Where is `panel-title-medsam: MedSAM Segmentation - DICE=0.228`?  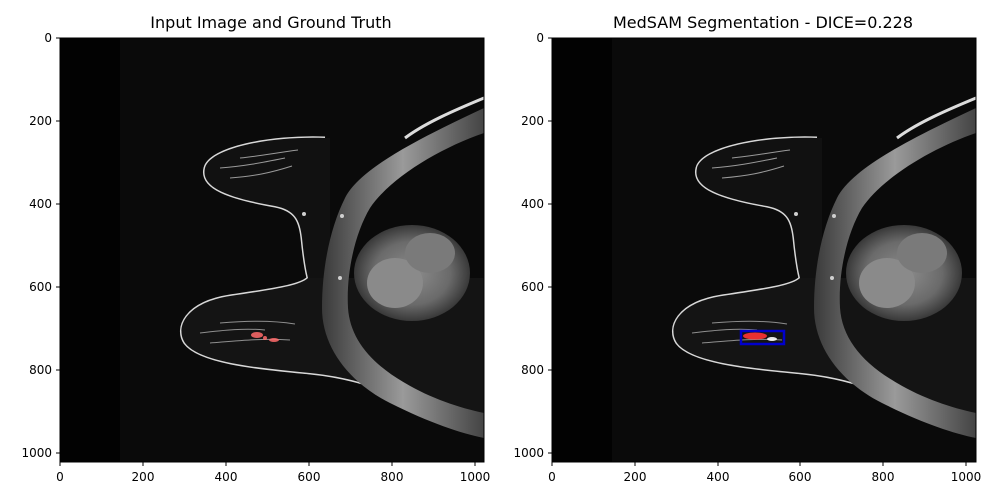
panel-title-medsam: MedSAM Segmentation - DICE=0.228 is located at coordinates (763, 22).